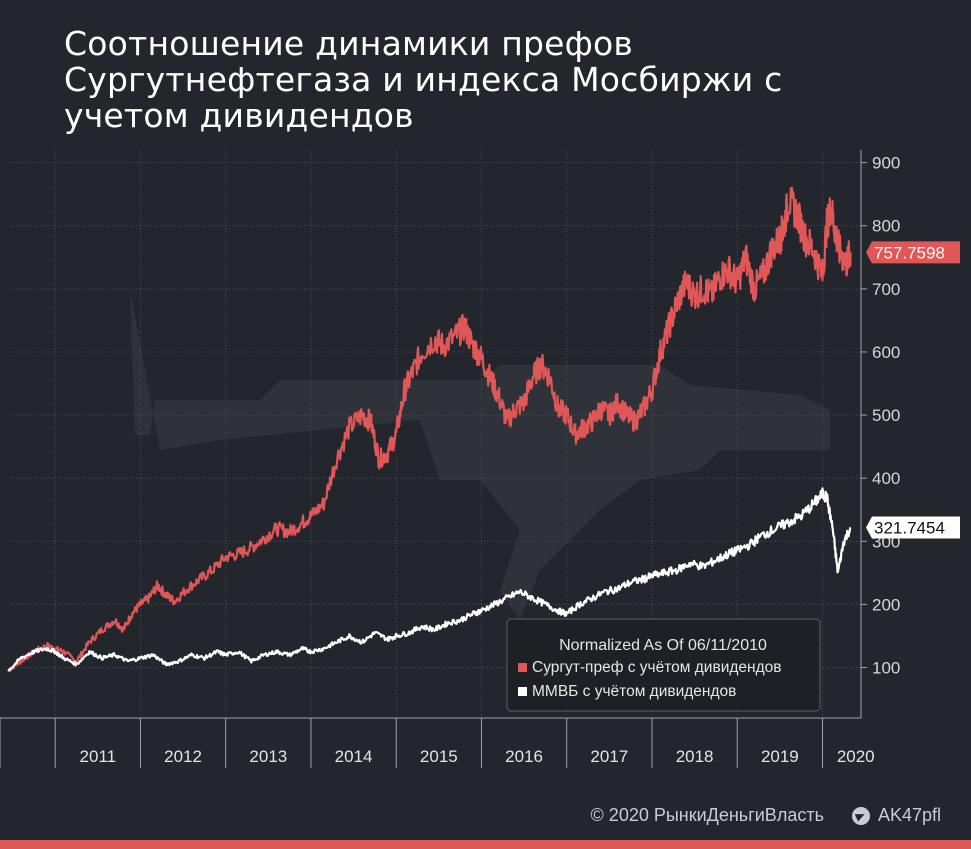  I want to click on x-tick-label-2020: 2020, so click(856, 756).